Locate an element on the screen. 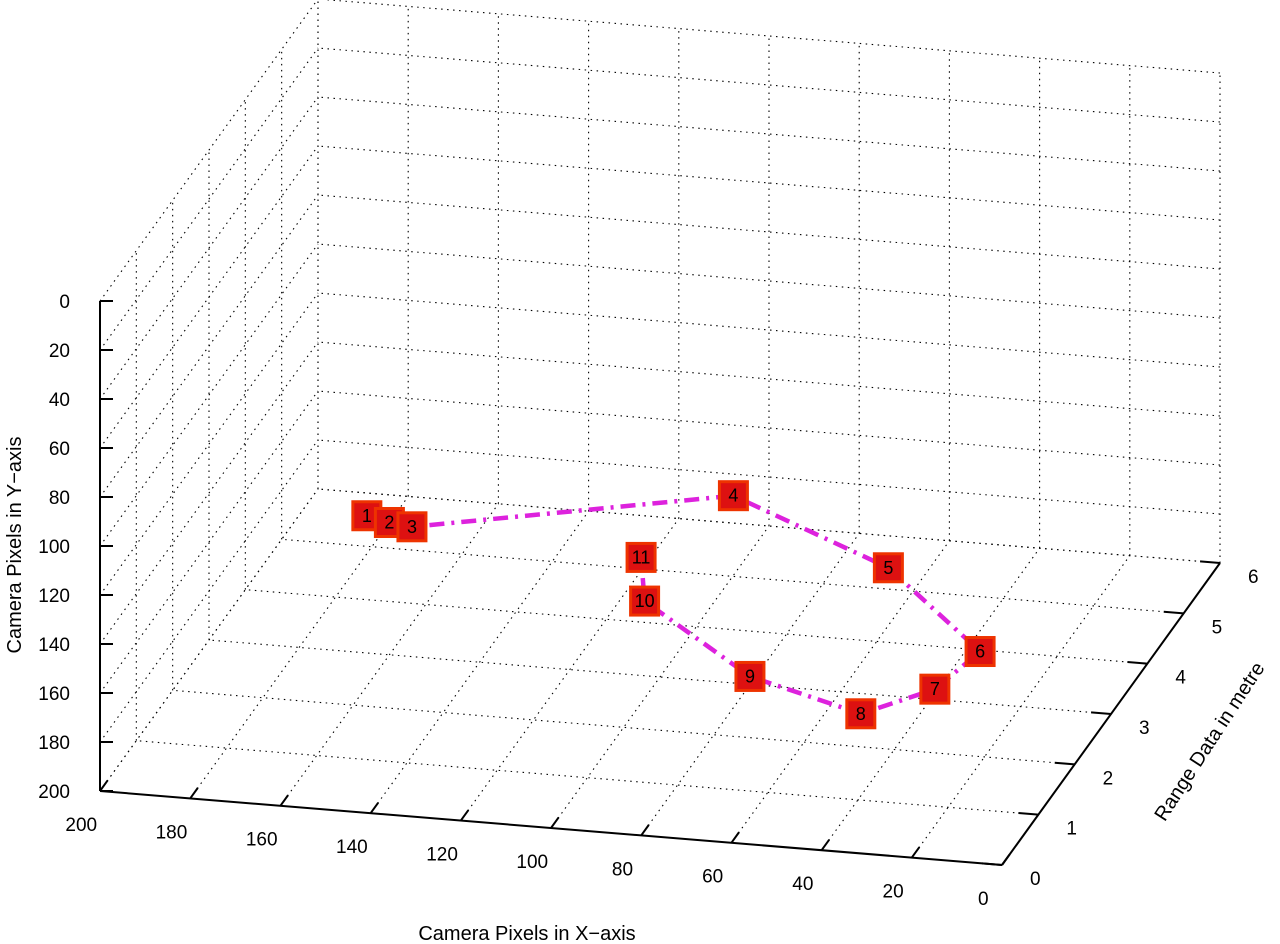  x-tick-label: 140 is located at coordinates (352, 847).